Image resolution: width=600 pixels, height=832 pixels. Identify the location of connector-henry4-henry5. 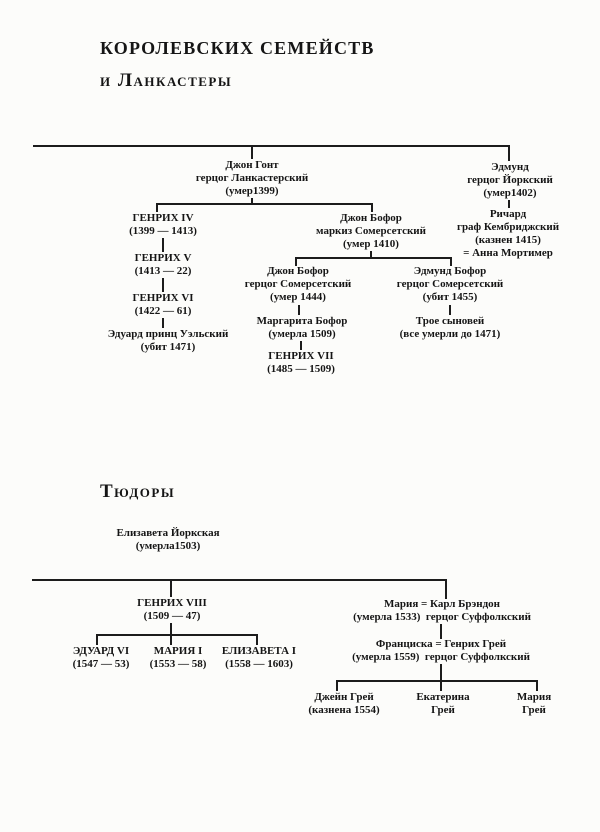
(163, 245).